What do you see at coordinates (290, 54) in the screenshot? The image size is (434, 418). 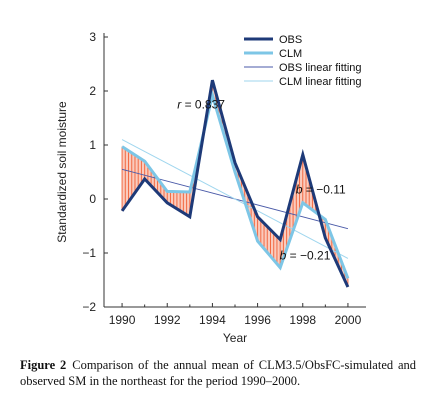 I see `legend-label: CLM` at bounding box center [290, 54].